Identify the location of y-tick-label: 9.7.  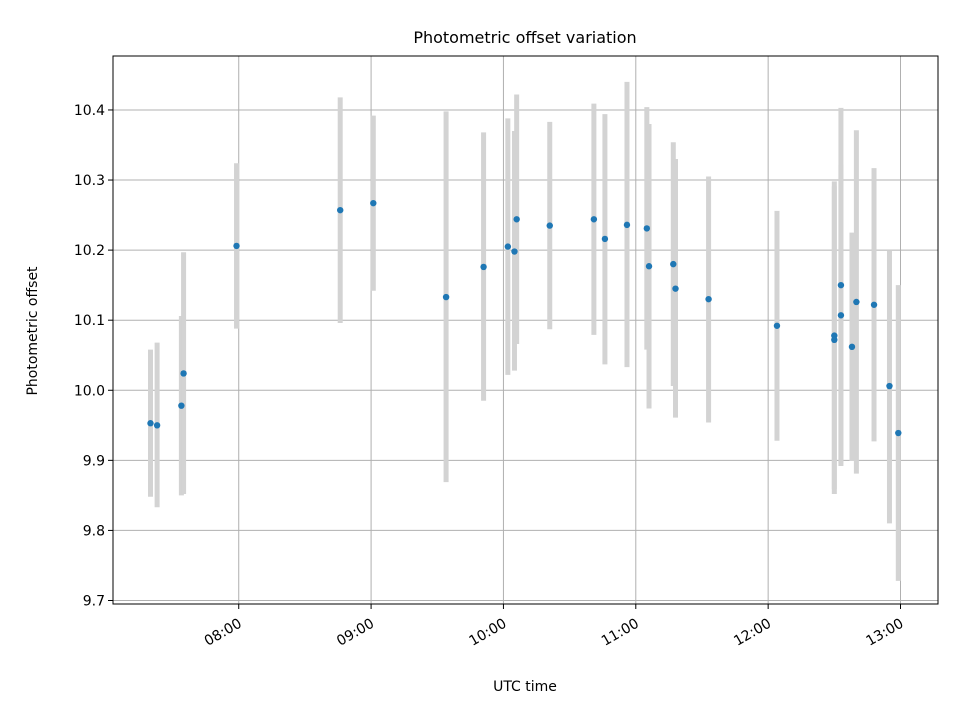
(94, 601).